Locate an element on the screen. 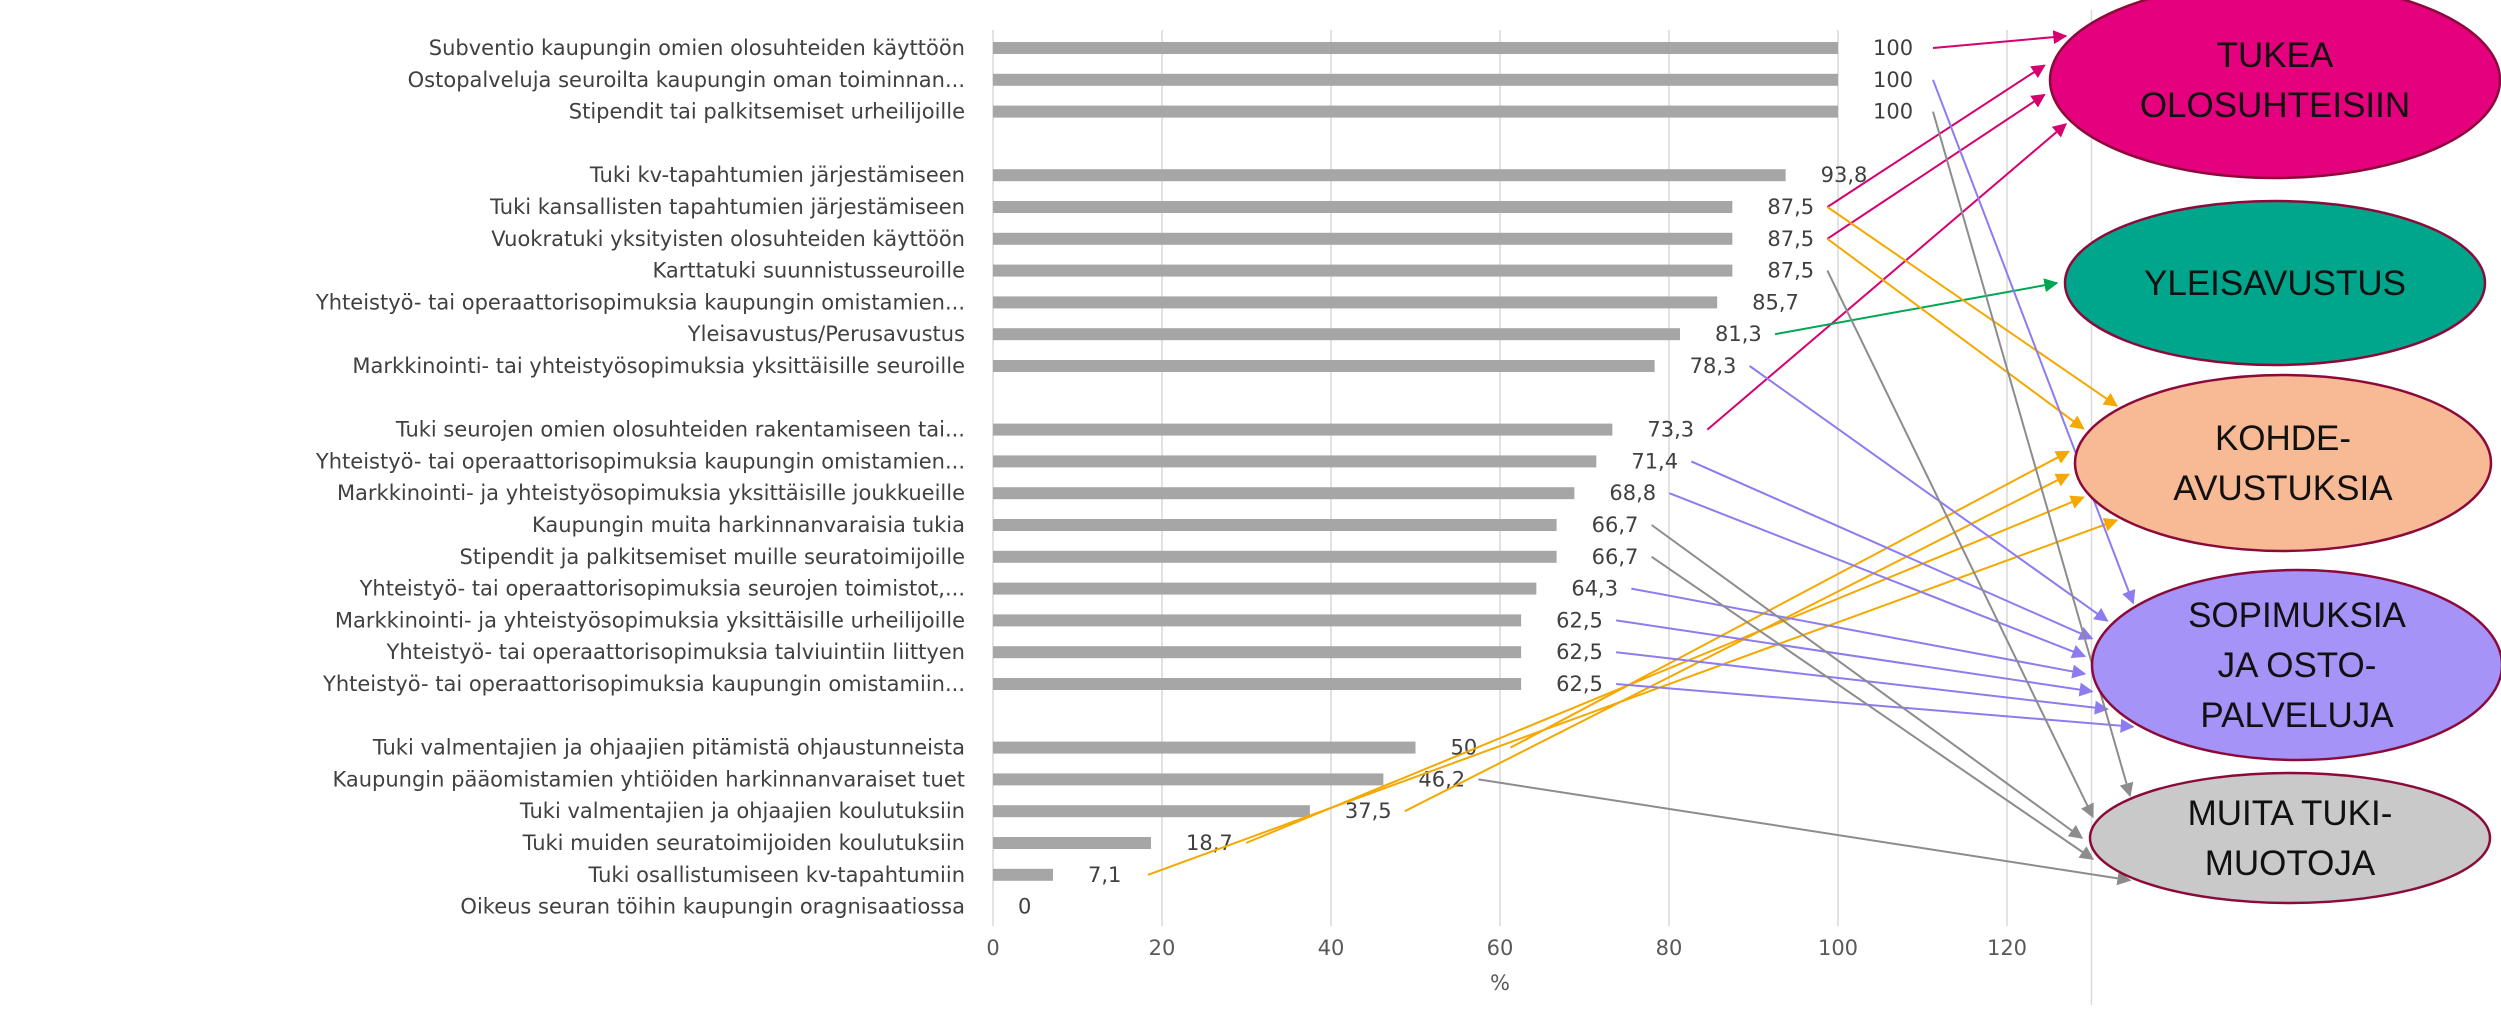 This screenshot has height=1023, width=2501. ellipse-label: JA OSTO- is located at coordinates (2297, 665).